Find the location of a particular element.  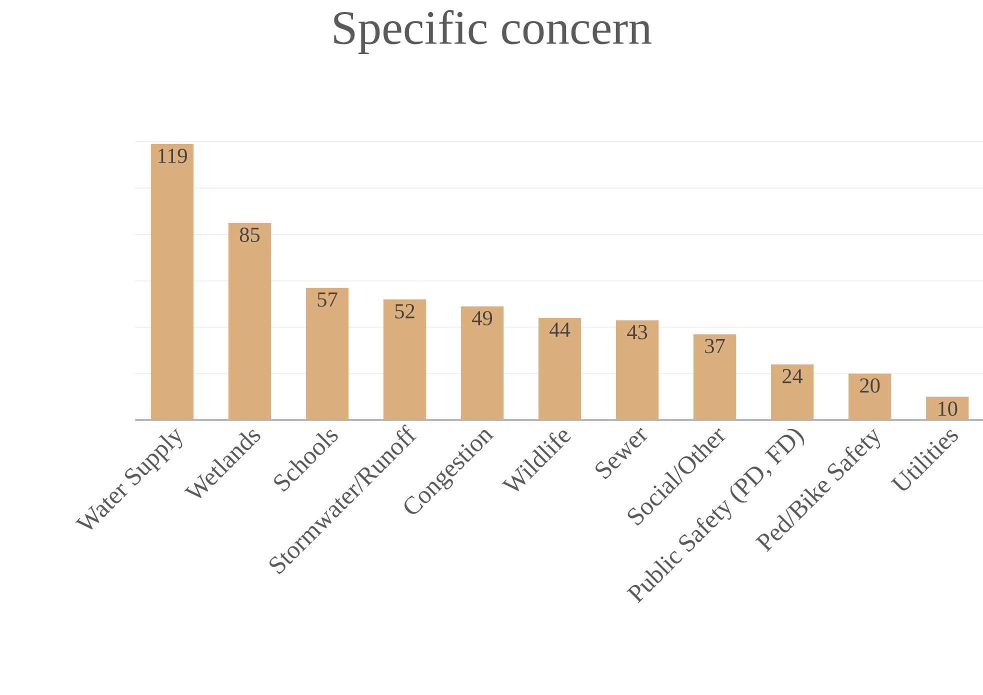

data-label: 49 is located at coordinates (482, 318).